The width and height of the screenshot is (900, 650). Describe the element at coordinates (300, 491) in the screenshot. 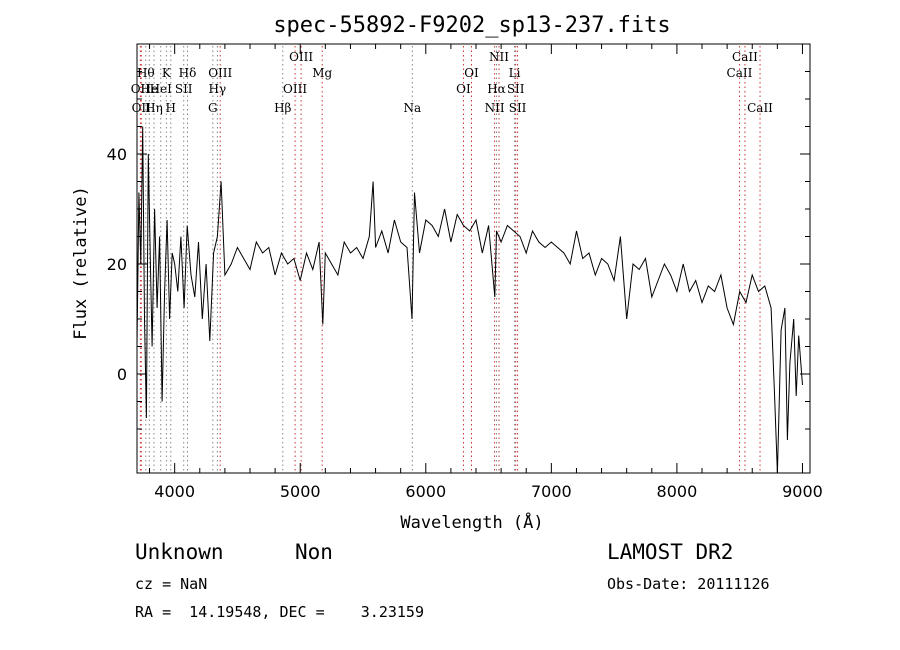

I see `x-tick-label-5000: 5000` at that location.